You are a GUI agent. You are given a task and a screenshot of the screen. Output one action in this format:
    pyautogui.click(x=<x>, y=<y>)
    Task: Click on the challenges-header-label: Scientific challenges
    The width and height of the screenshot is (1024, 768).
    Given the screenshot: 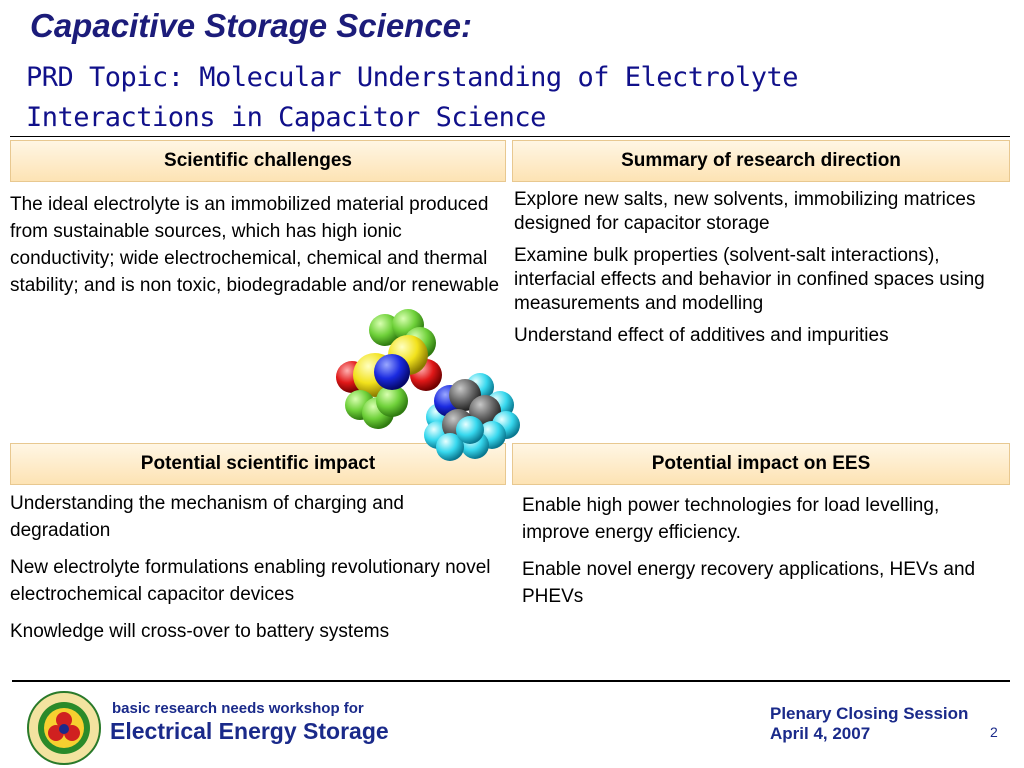 What is the action you would take?
    pyautogui.click(x=258, y=160)
    